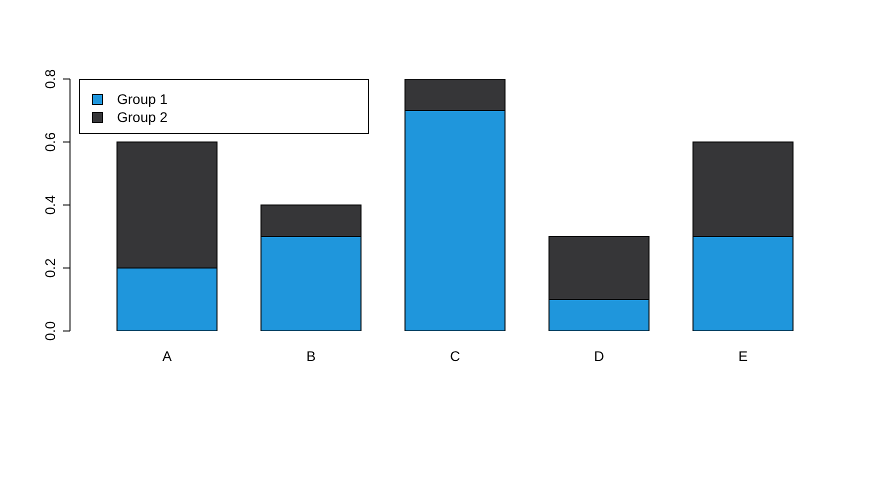  I want to click on legend-label: Group 1, so click(142, 99).